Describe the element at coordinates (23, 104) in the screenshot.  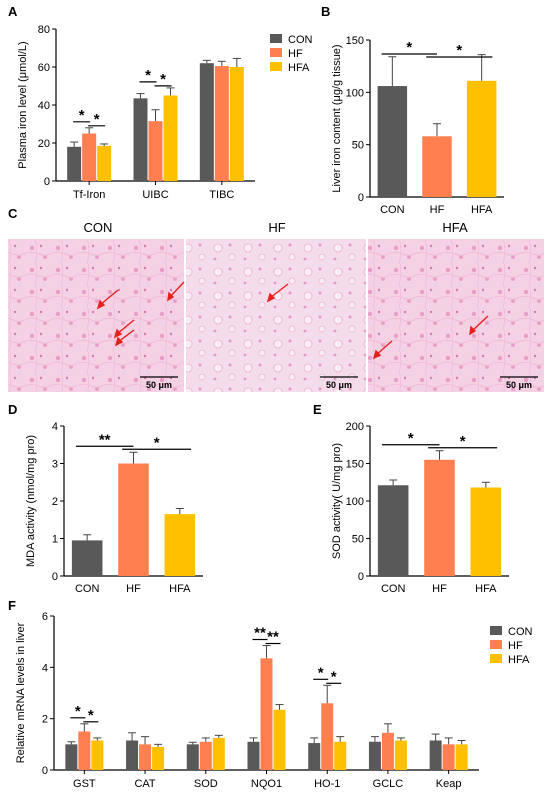
I see `y-axis-title: Plasma iron level (μmol/L)` at that location.